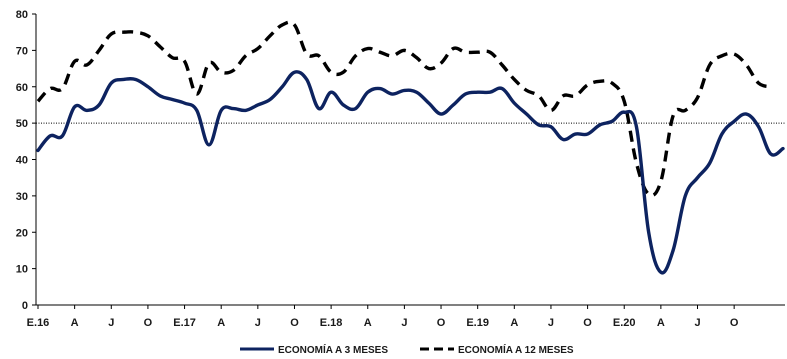 The width and height of the screenshot is (787, 359). What do you see at coordinates (22, 197) in the screenshot?
I see `y-tick-label: 30` at bounding box center [22, 197].